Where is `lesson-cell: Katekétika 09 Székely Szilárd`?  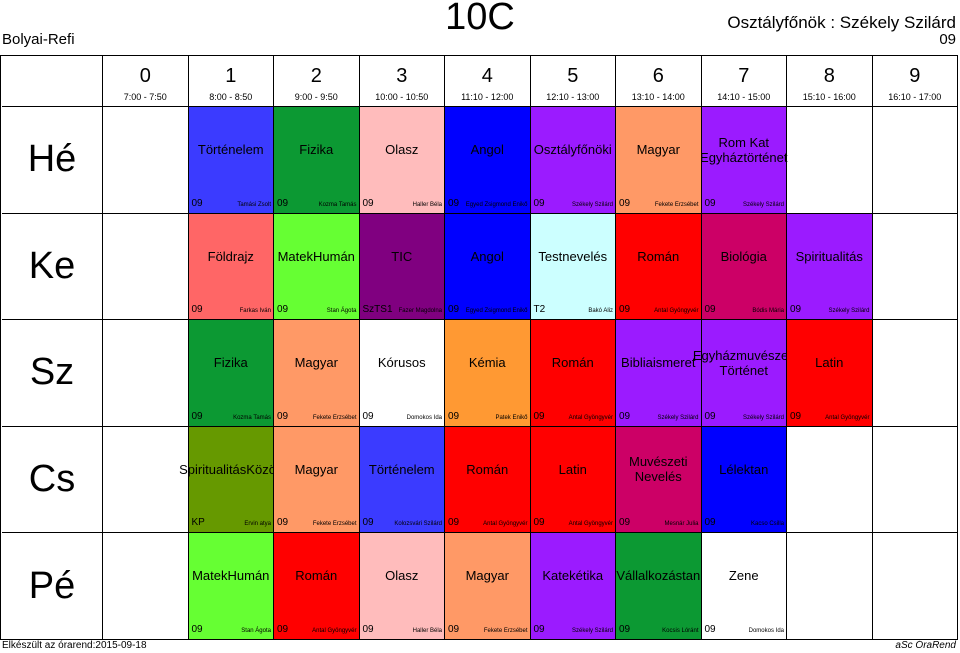 lesson-cell: Katekétika 09 Székely Szilárd is located at coordinates (573, 586).